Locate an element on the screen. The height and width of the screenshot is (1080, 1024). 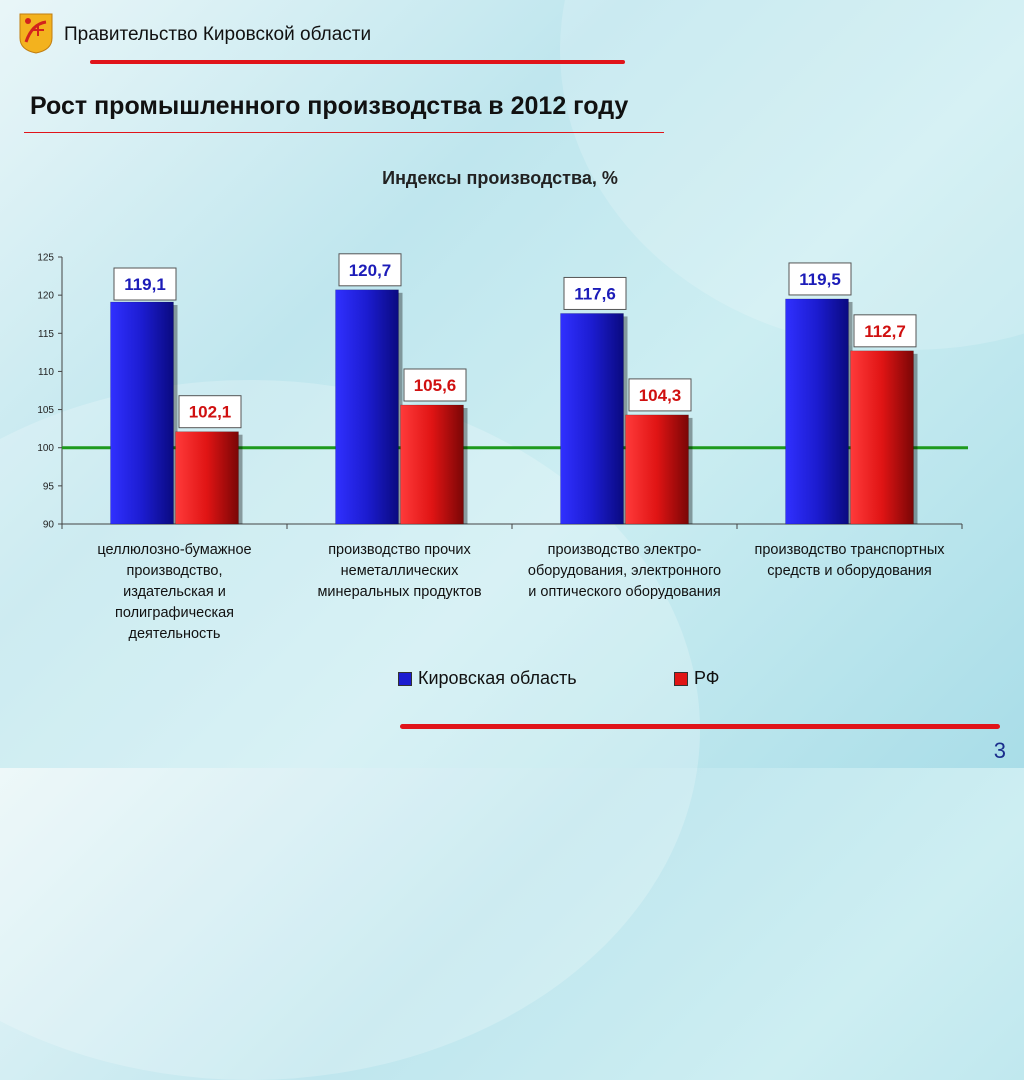
legend-item-rf: РФ is located at coordinates (697, 678).